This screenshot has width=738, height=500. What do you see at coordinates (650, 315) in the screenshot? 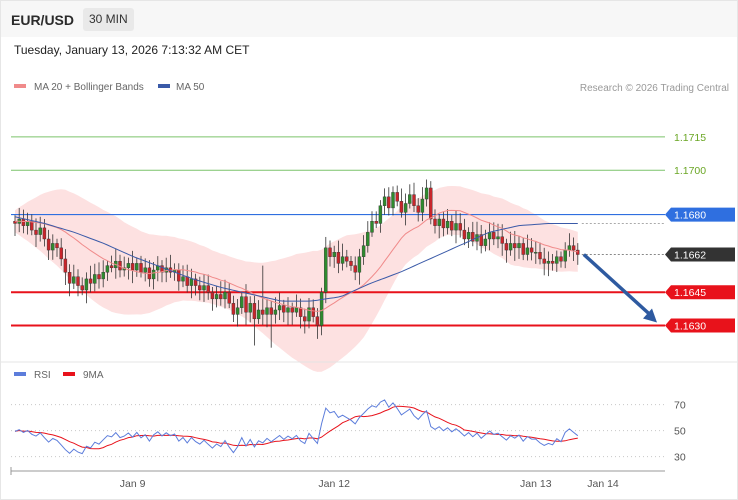
I see `projection-arrowhead` at bounding box center [650, 315].